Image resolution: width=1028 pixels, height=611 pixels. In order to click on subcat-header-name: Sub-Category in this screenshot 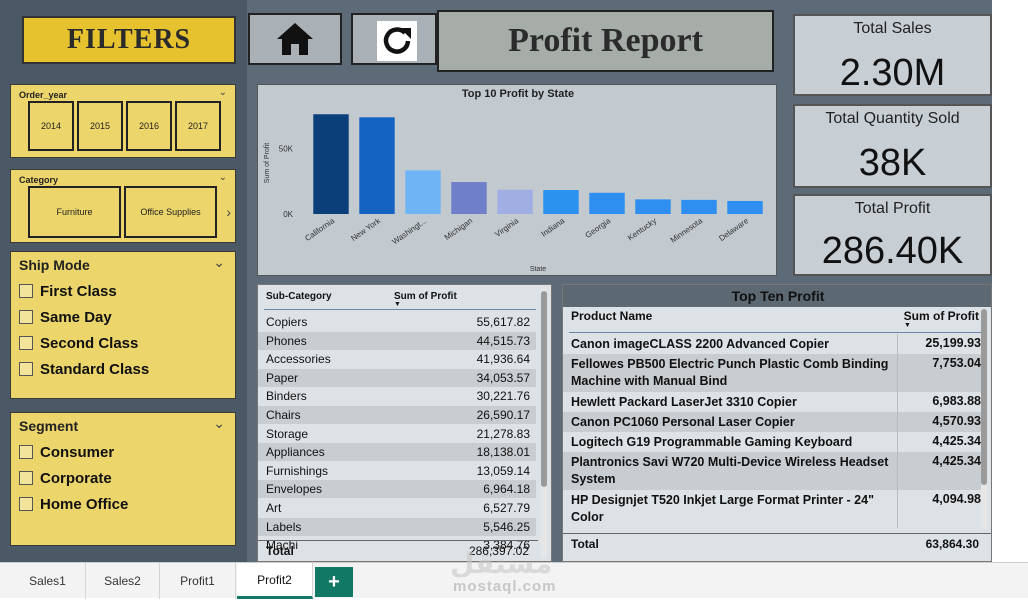, I will do `click(299, 296)`.